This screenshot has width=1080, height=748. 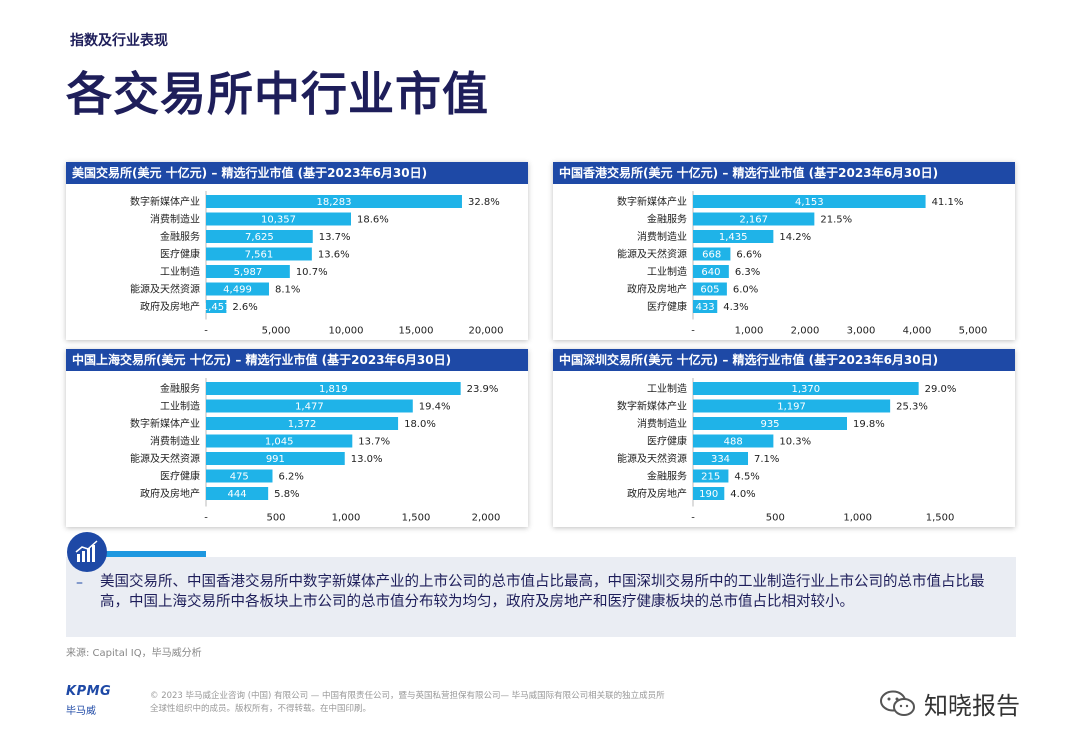 I want to click on bar-value-label: 18,283, so click(x=333, y=202).